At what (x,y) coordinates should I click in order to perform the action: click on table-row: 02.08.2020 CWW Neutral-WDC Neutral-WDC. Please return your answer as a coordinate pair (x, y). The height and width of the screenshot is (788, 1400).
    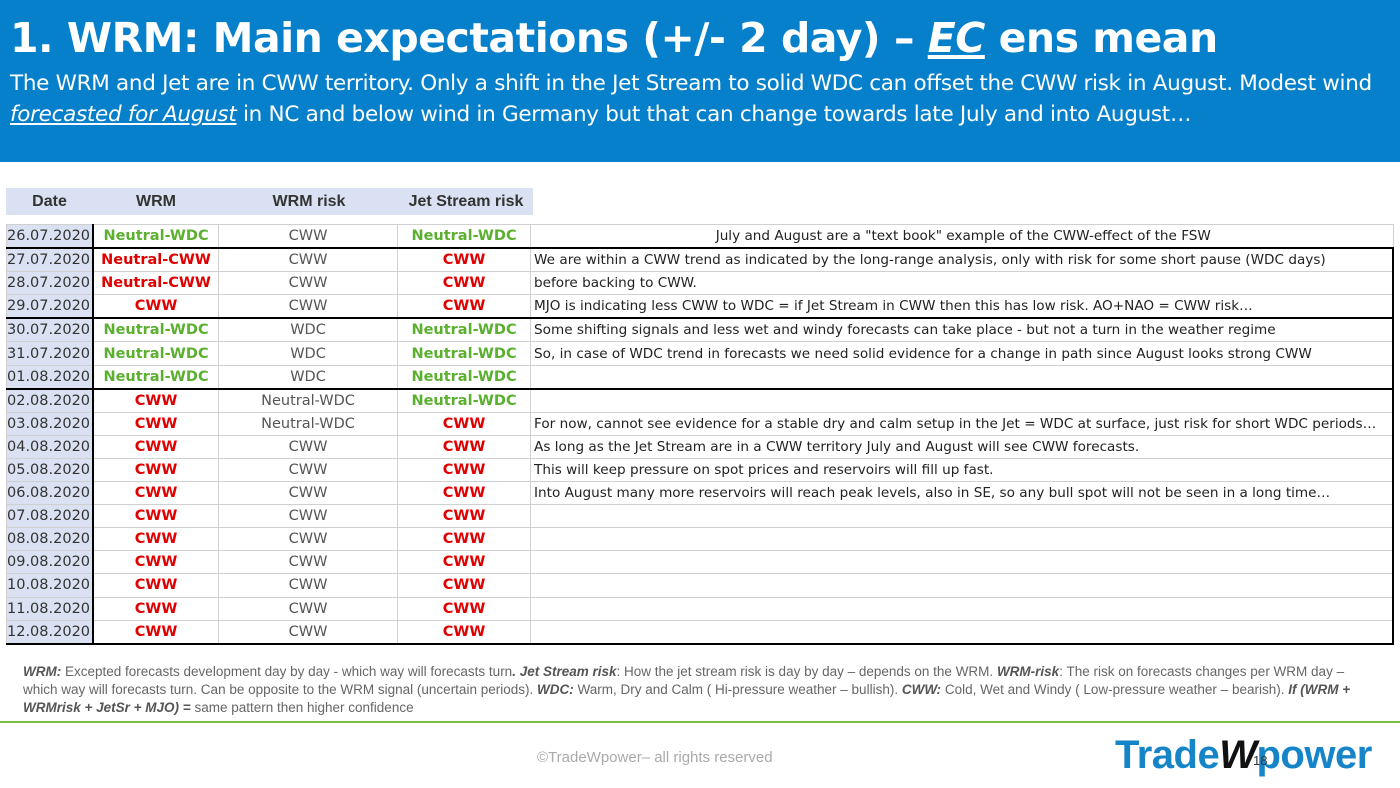
    Looking at the image, I should click on (700, 400).